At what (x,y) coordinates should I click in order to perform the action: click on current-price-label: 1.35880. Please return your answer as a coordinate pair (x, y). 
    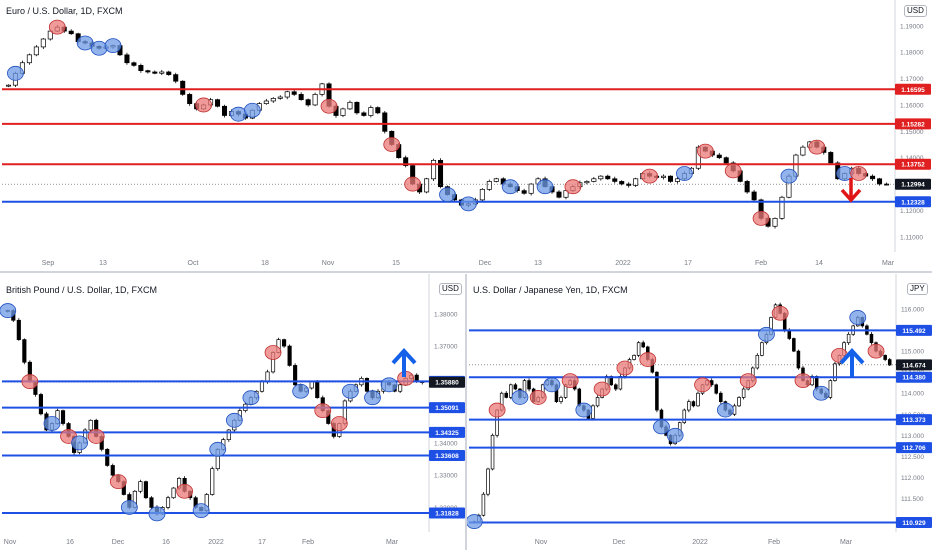
    Looking at the image, I should click on (447, 383).